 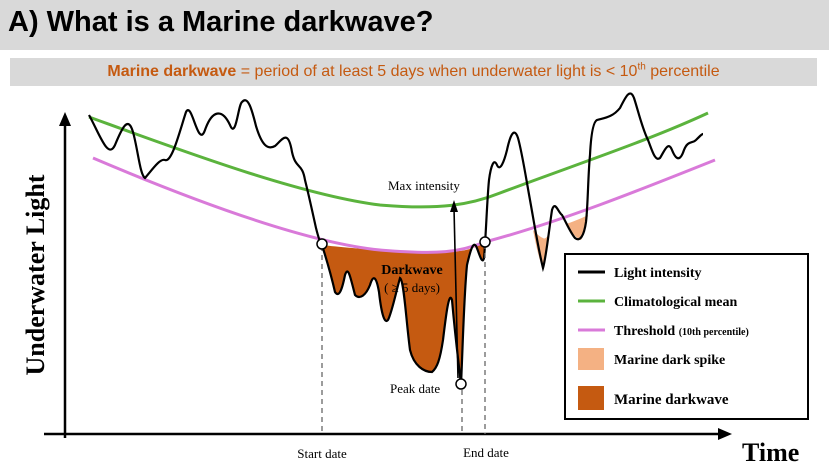 I want to click on legend-label-darkwave: Marine darkwave, so click(x=671, y=400).